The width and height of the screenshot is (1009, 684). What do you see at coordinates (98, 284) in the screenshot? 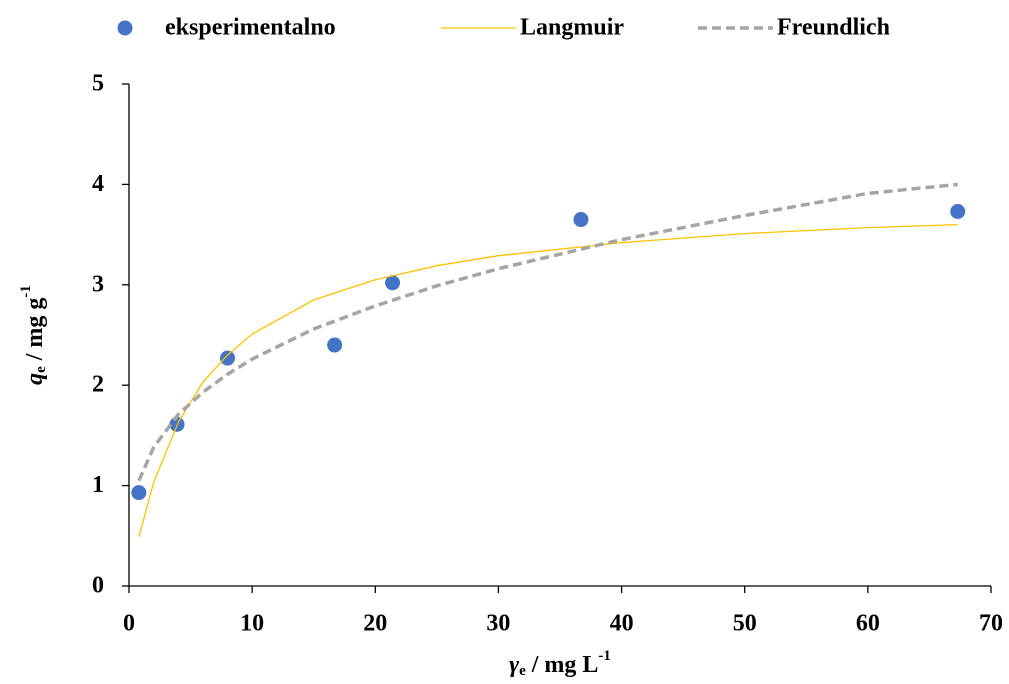
I see `y-tick-label: 3` at bounding box center [98, 284].